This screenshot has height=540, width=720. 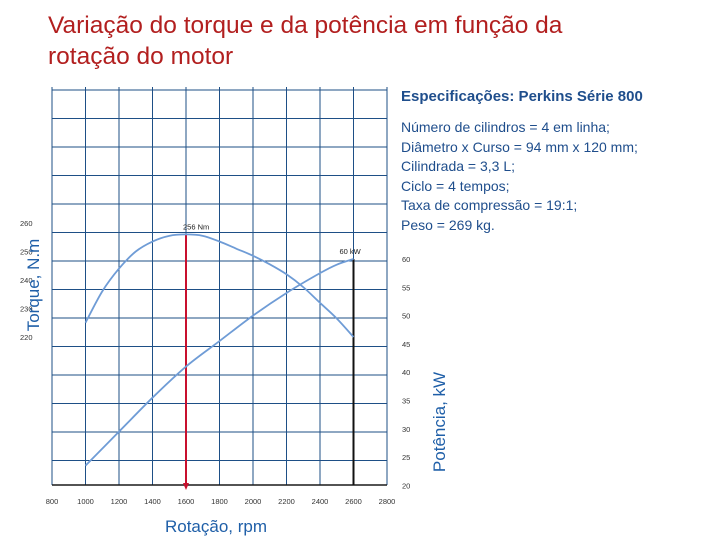 What do you see at coordinates (406, 485) in the screenshot?
I see `y-right-tick-label: 20` at bounding box center [406, 485].